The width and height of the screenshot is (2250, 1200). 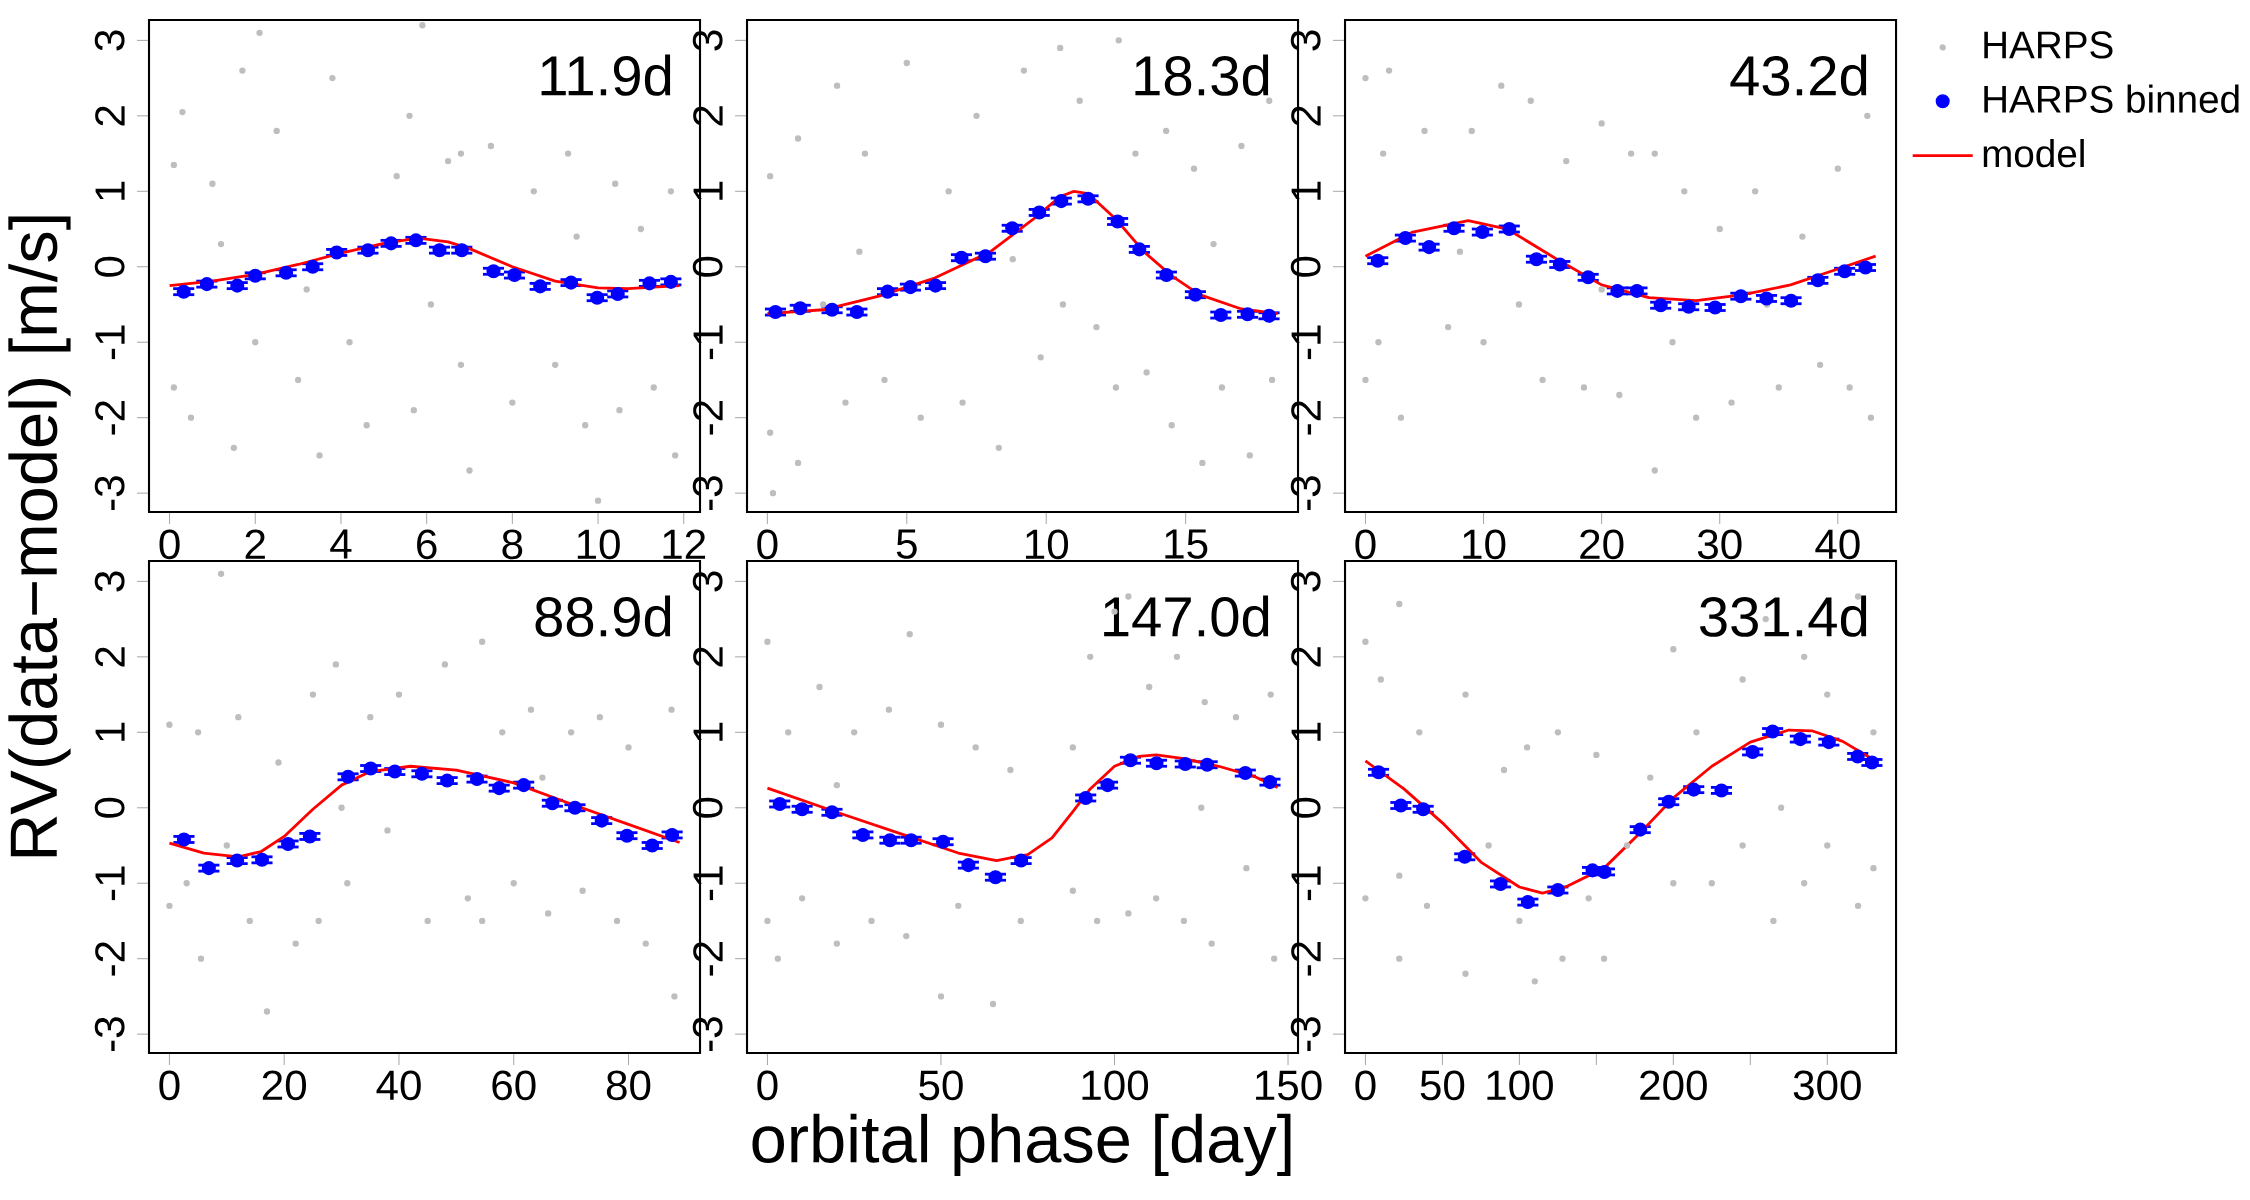 What do you see at coordinates (1673, 1085) in the screenshot?
I see `x-tick-label: 200` at bounding box center [1673, 1085].